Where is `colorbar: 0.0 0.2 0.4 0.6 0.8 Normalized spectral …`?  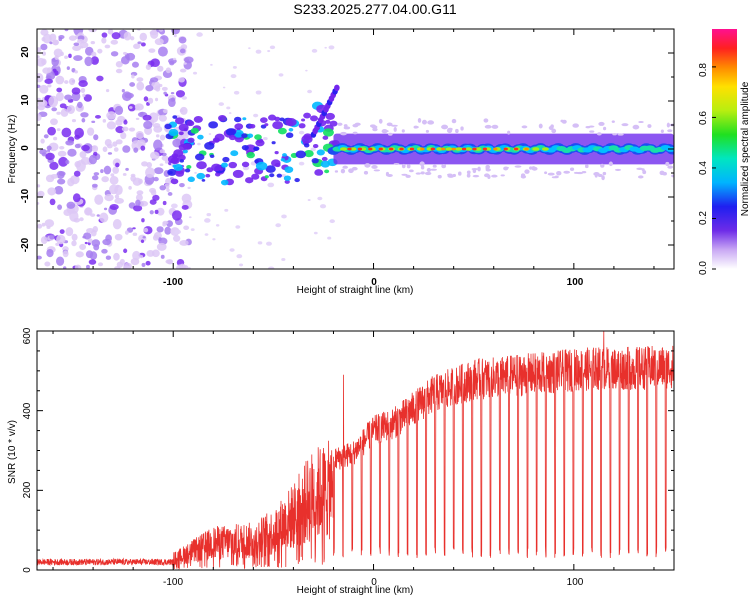 colorbar: 0.0 0.2 0.4 0.6 0.8 Normalized spectral … is located at coordinates (724, 152).